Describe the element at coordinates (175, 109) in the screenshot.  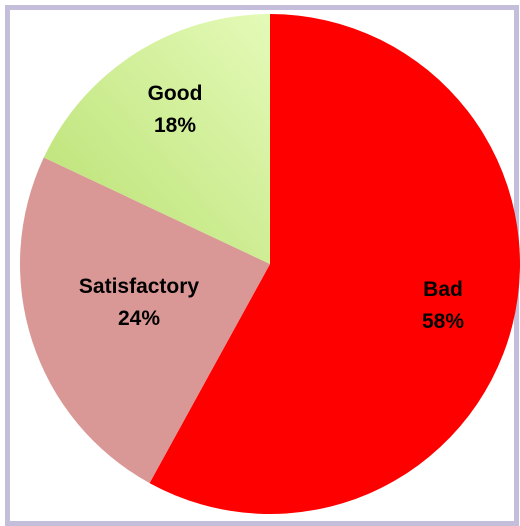
I see `slice-label-good: Good 18%` at that location.